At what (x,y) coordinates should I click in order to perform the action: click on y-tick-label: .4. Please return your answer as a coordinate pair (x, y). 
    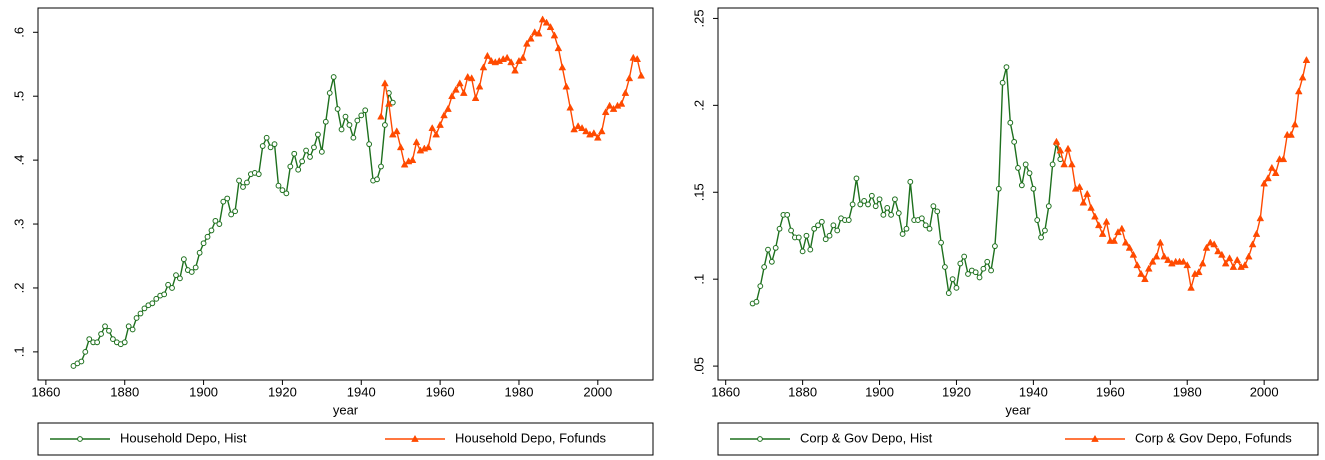
    Looking at the image, I should click on (18, 160).